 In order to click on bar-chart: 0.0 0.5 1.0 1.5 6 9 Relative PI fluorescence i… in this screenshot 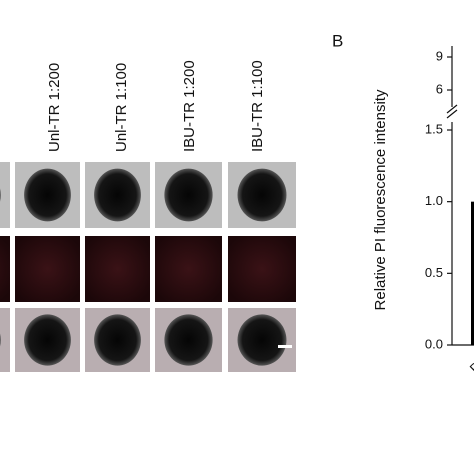, I will do `click(423, 211)`.